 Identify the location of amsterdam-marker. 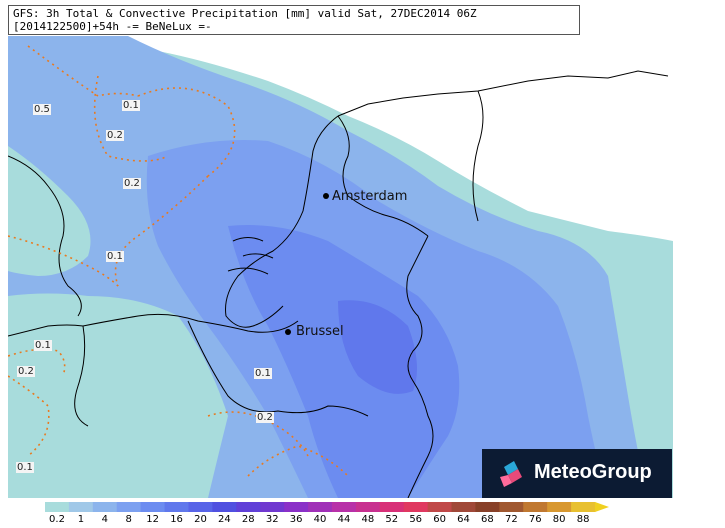
(326, 196).